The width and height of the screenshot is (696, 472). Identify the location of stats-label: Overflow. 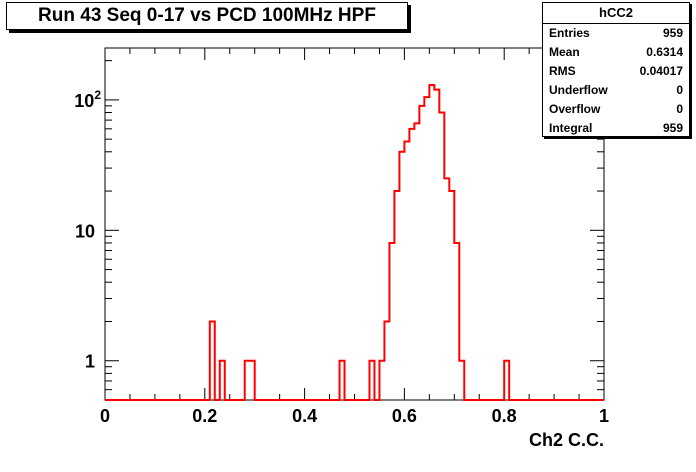
(575, 109).